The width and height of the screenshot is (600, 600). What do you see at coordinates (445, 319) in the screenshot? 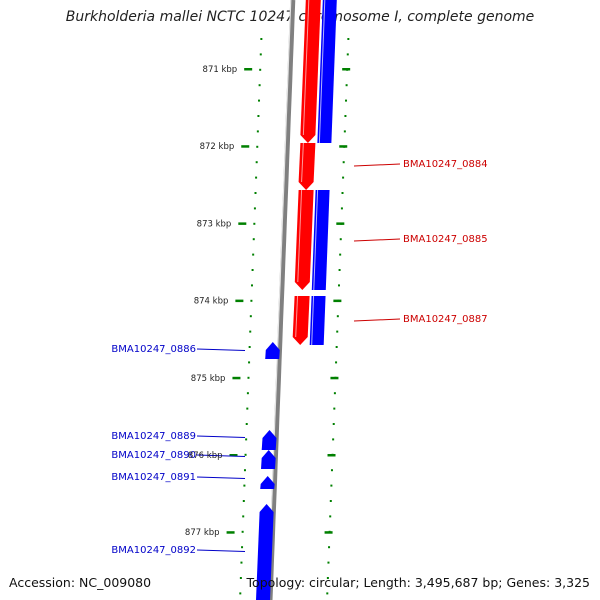
I see `reverse-gene-label: BMA10247_0887` at bounding box center [445, 319].